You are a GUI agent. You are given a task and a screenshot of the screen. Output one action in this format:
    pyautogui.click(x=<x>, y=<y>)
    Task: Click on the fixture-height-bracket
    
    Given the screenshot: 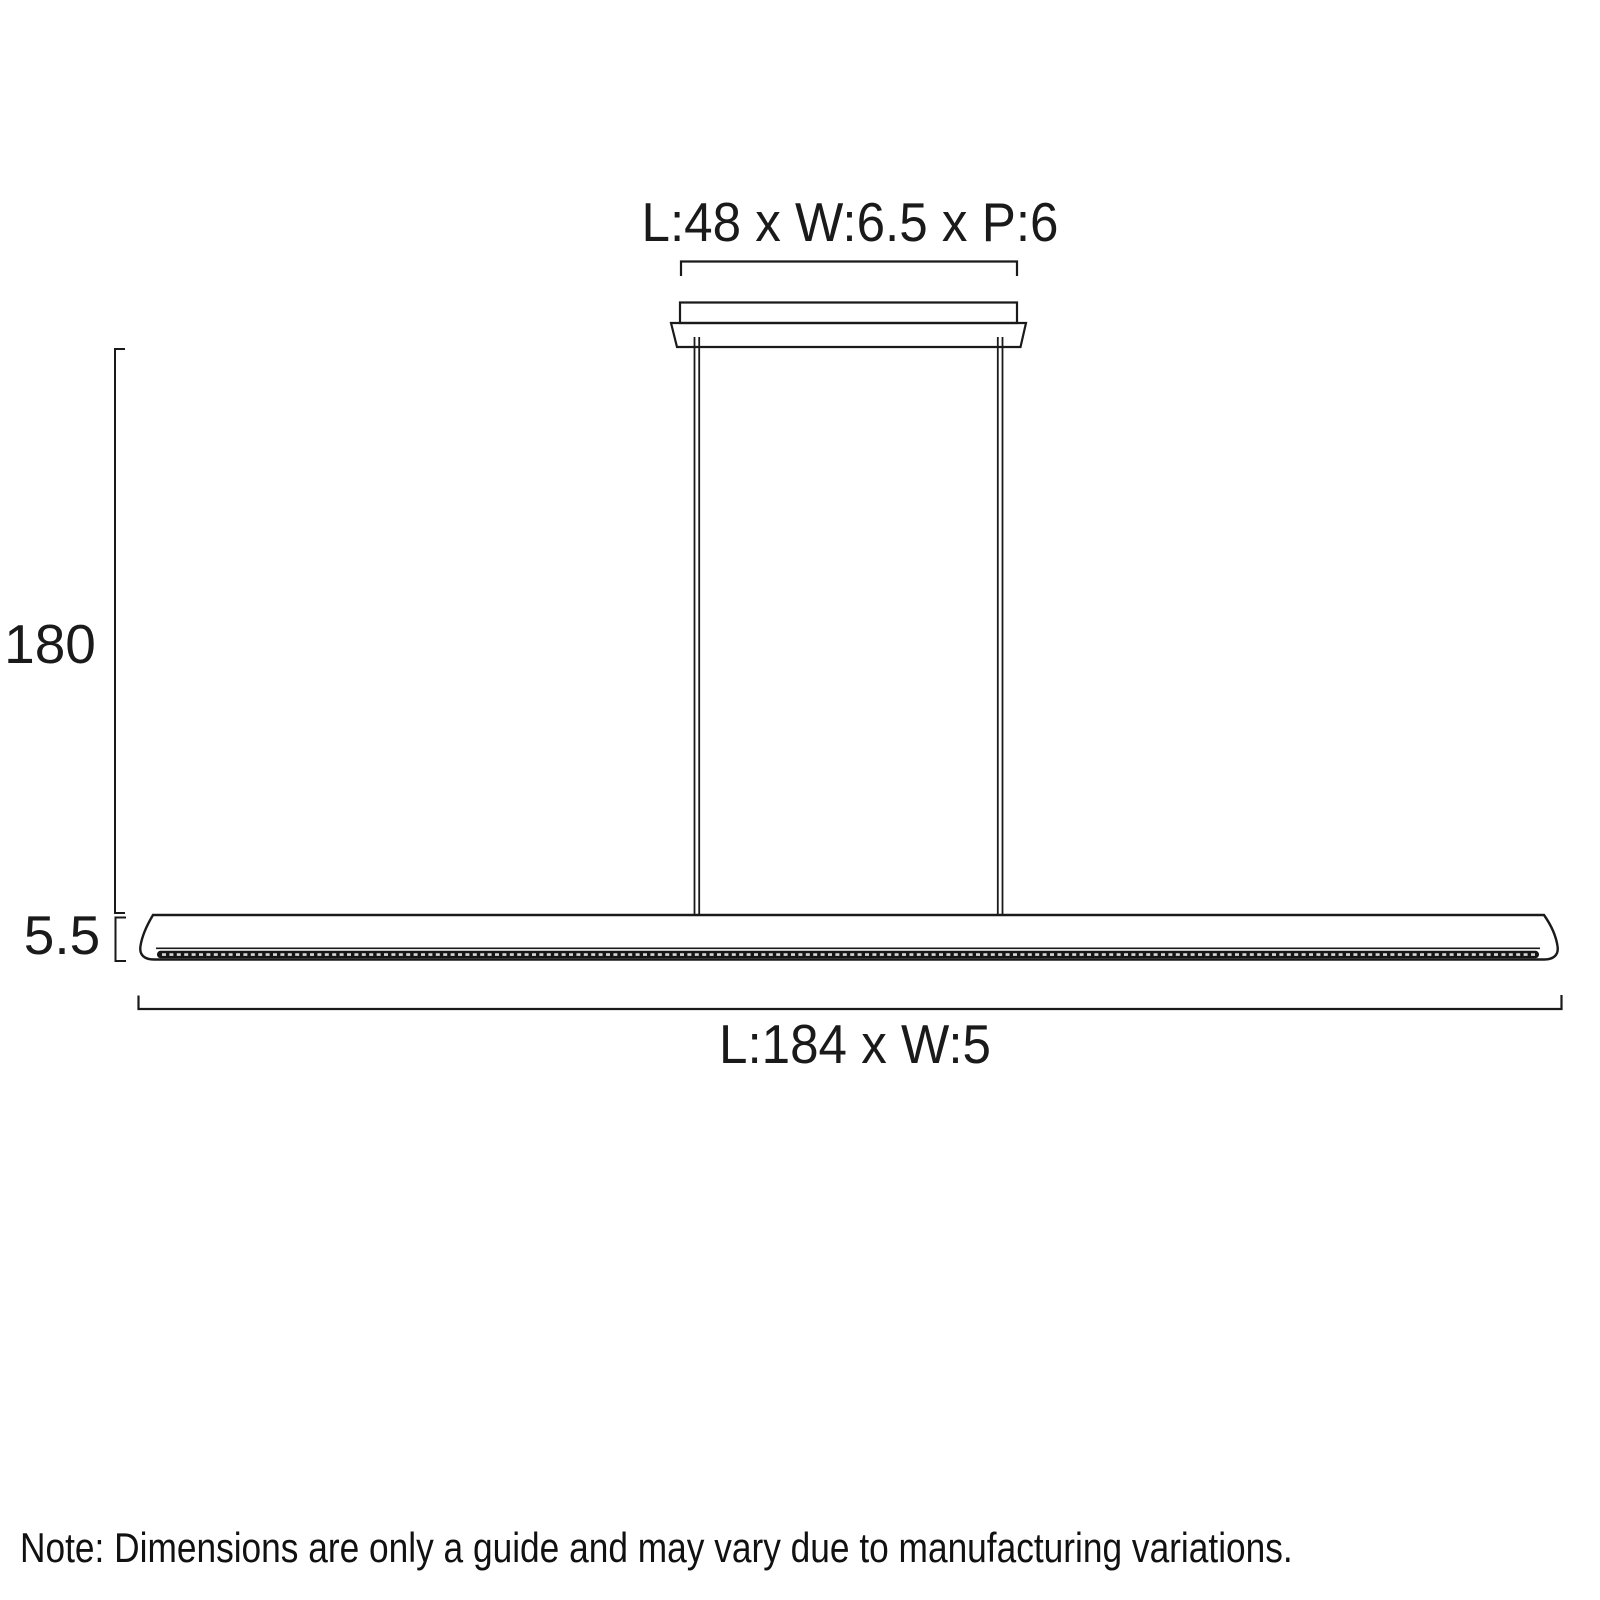 What is the action you would take?
    pyautogui.click(x=120, y=939)
    